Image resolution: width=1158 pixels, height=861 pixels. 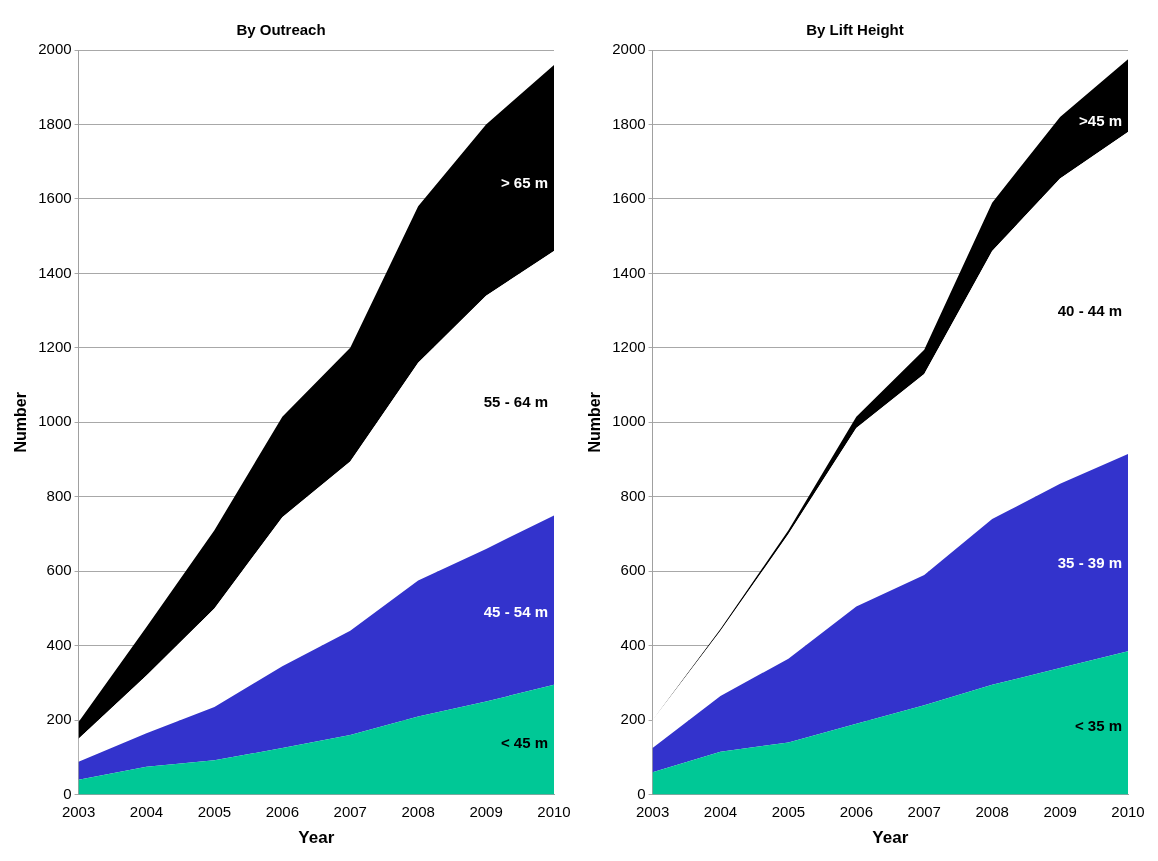 I want to click on series-label: < 35 m, so click(x=1098, y=726).